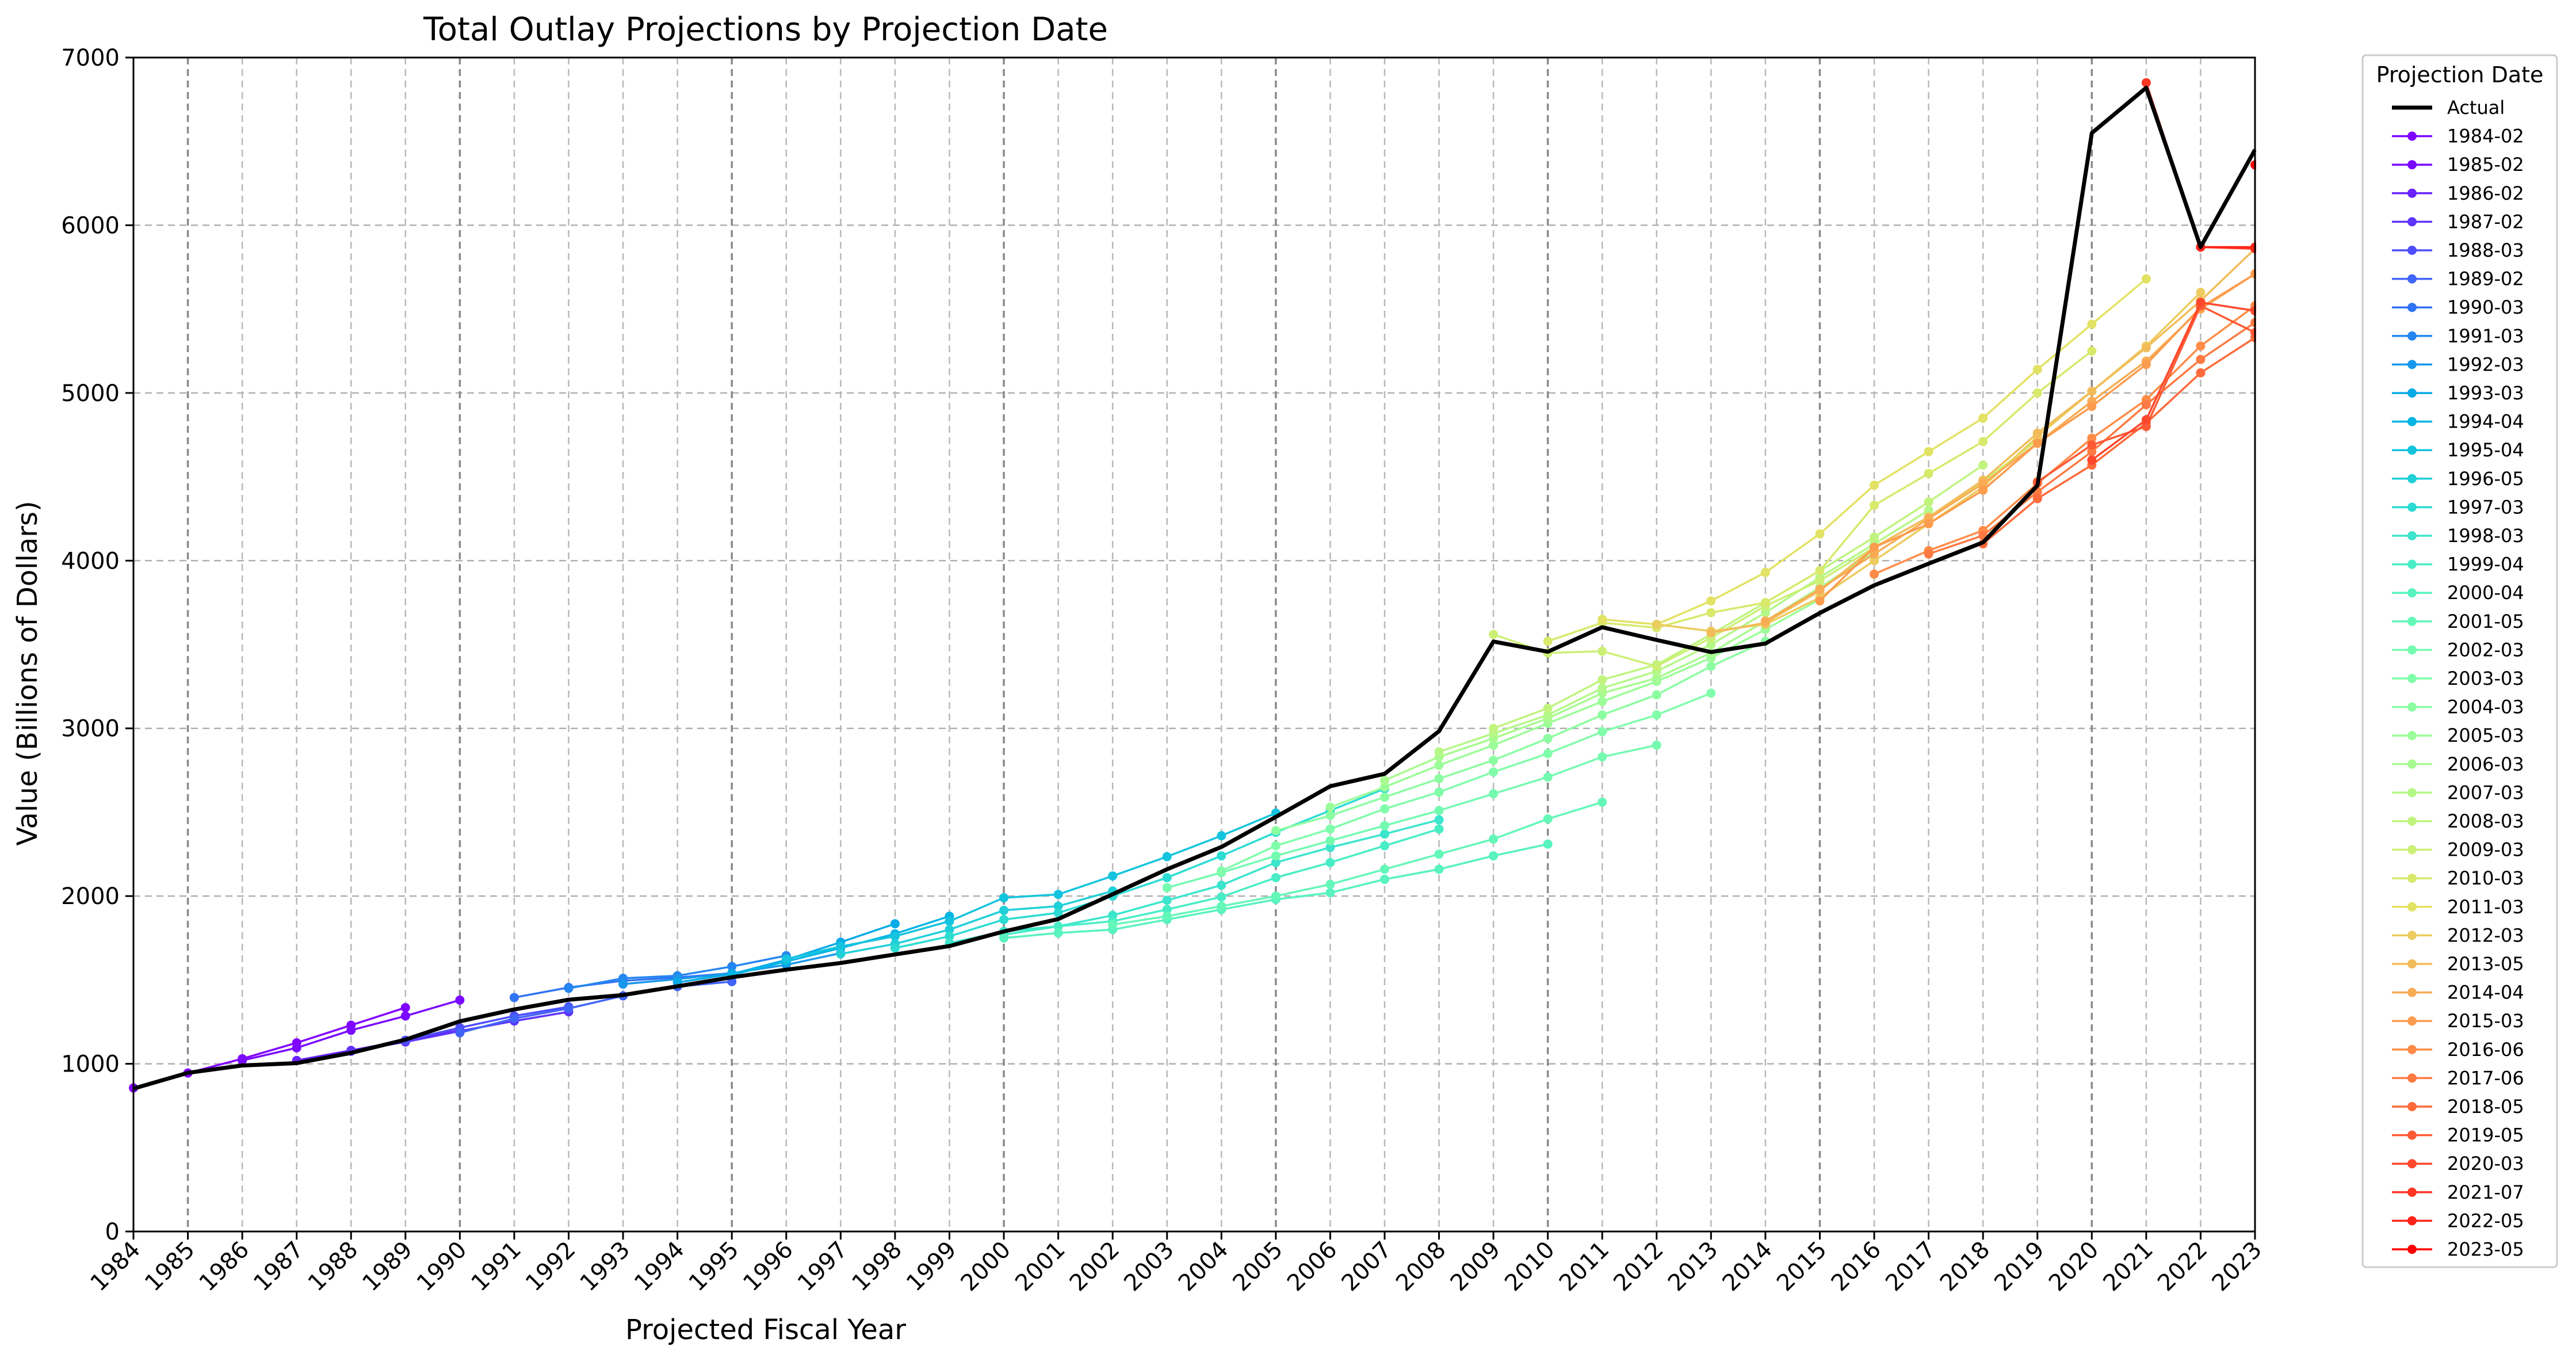 This screenshot has height=1365, width=2576. What do you see at coordinates (90, 1064) in the screenshot?
I see `y-tick-label: 1000` at bounding box center [90, 1064].